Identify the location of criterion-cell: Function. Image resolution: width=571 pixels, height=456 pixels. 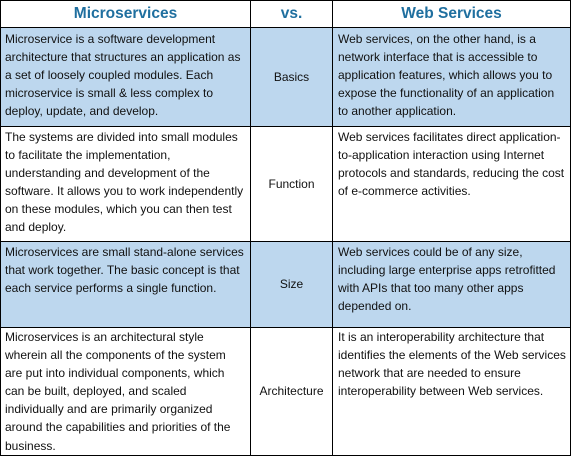
(291, 184).